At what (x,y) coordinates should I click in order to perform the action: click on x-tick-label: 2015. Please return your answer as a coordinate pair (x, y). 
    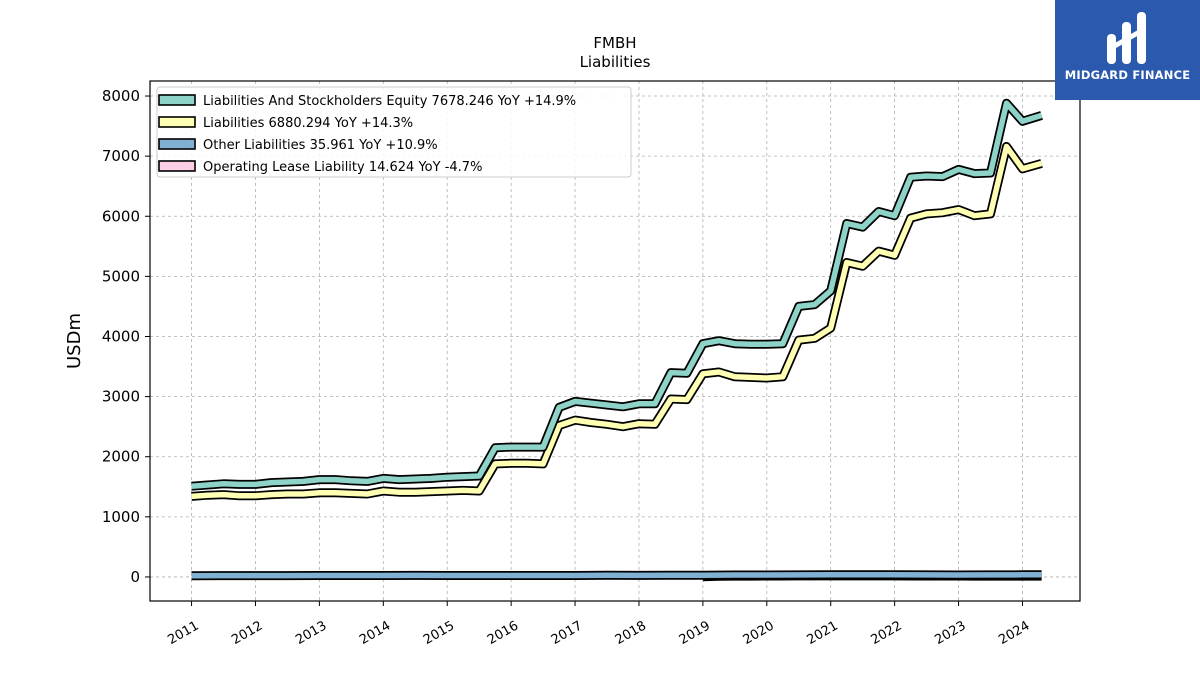
    Looking at the image, I should click on (439, 633).